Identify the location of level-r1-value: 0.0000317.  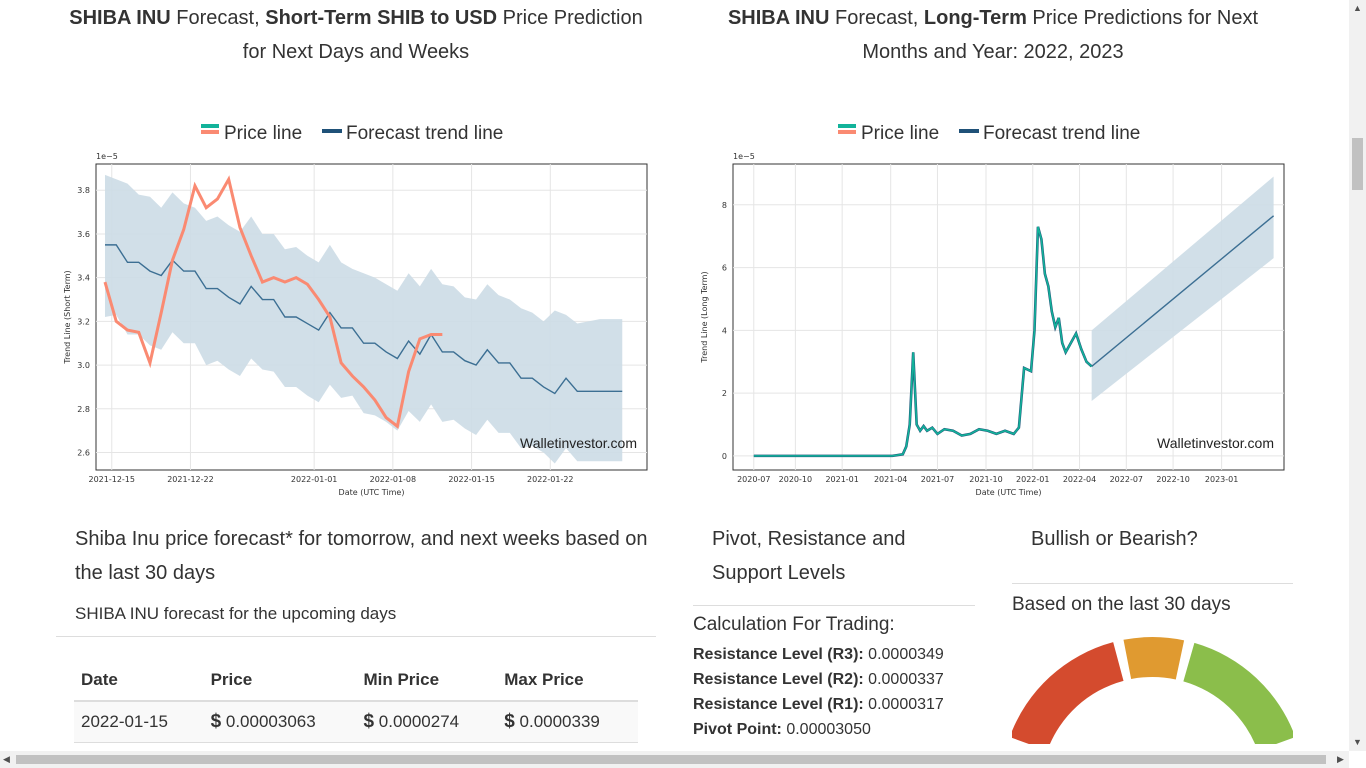
(903, 704).